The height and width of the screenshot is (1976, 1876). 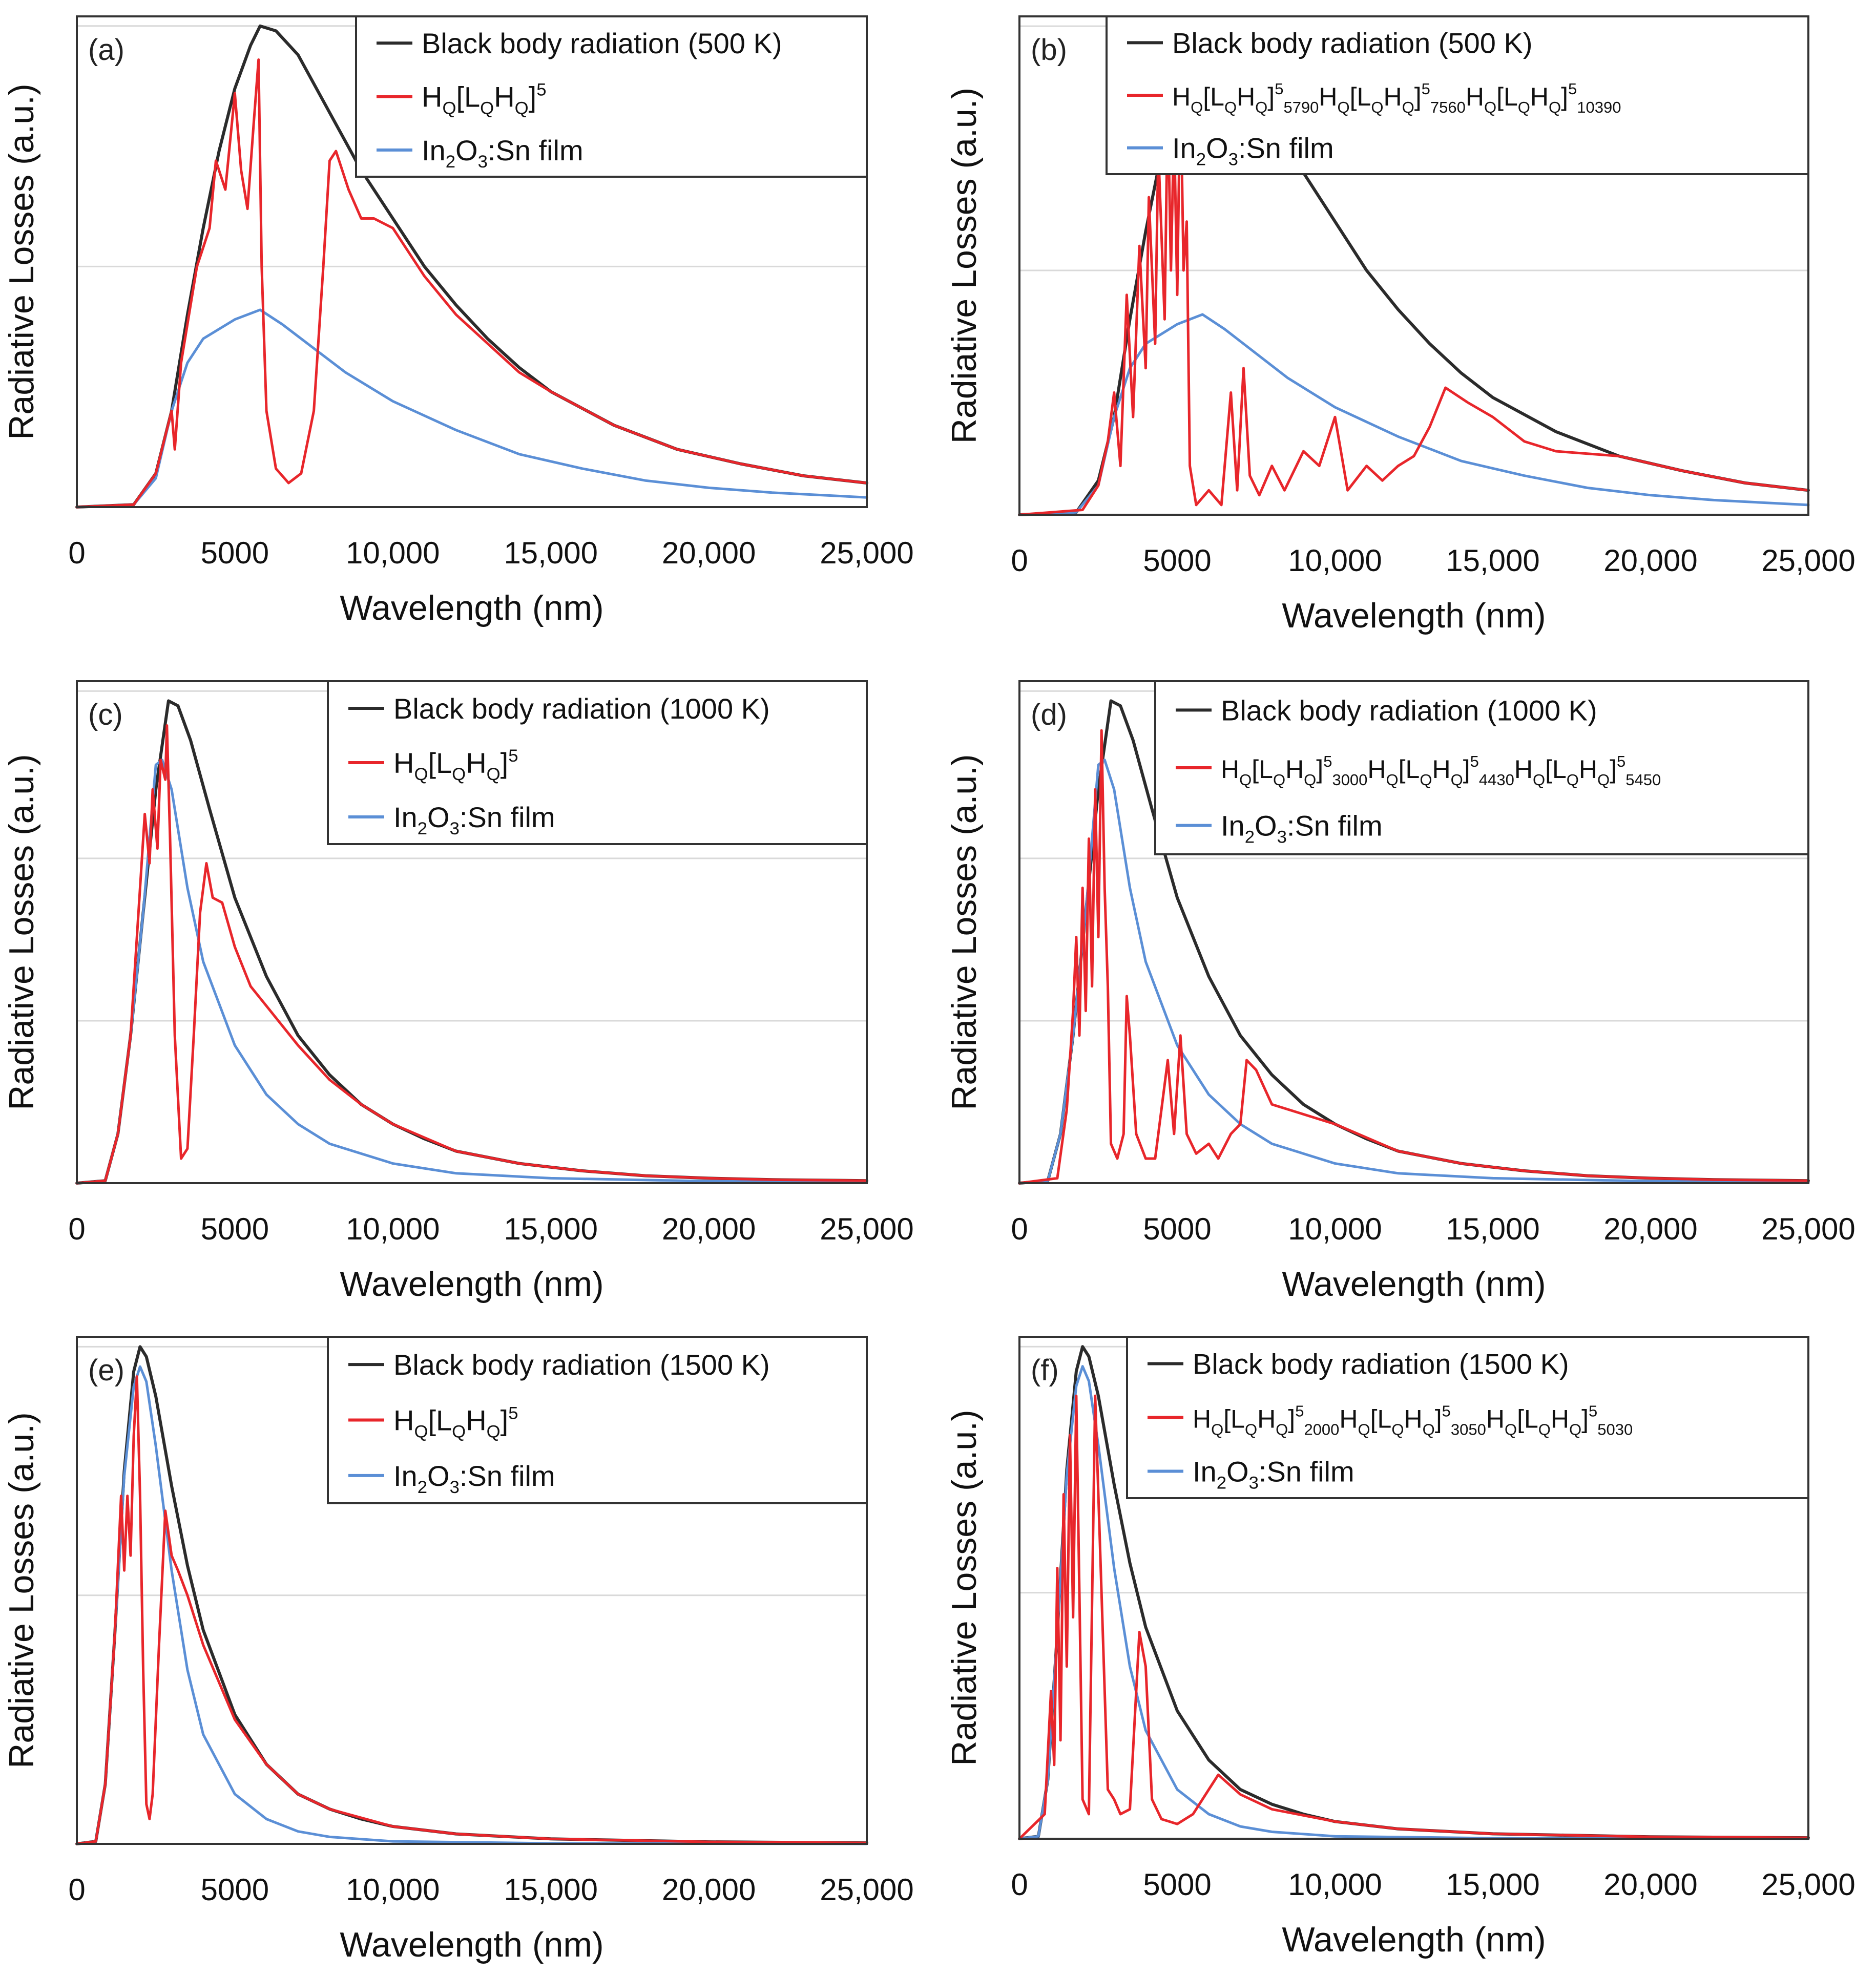 What do you see at coordinates (1045, 1370) in the screenshot?
I see `panel-label: (f)` at bounding box center [1045, 1370].